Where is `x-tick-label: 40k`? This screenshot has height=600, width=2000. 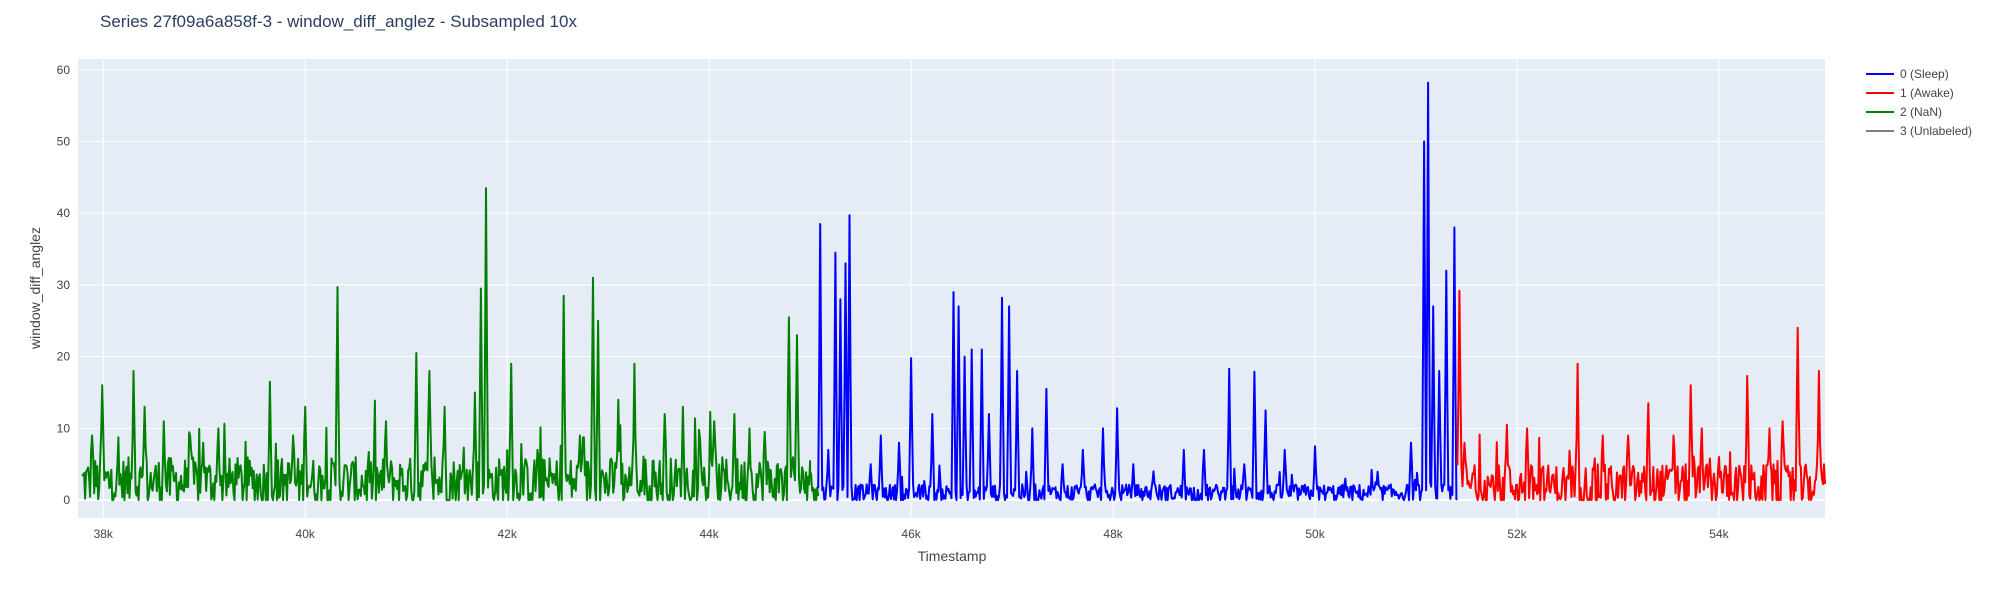 x-tick-label: 40k is located at coordinates (306, 534).